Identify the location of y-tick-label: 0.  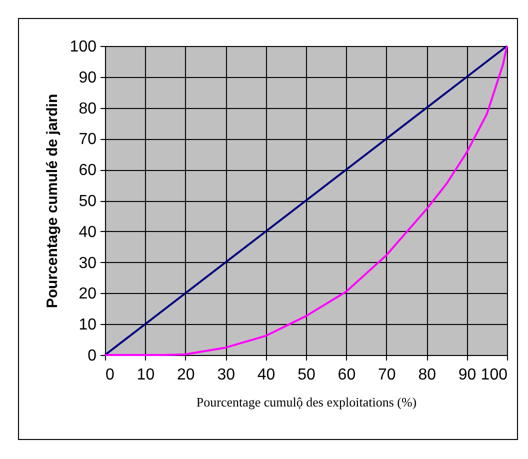
(92, 356).